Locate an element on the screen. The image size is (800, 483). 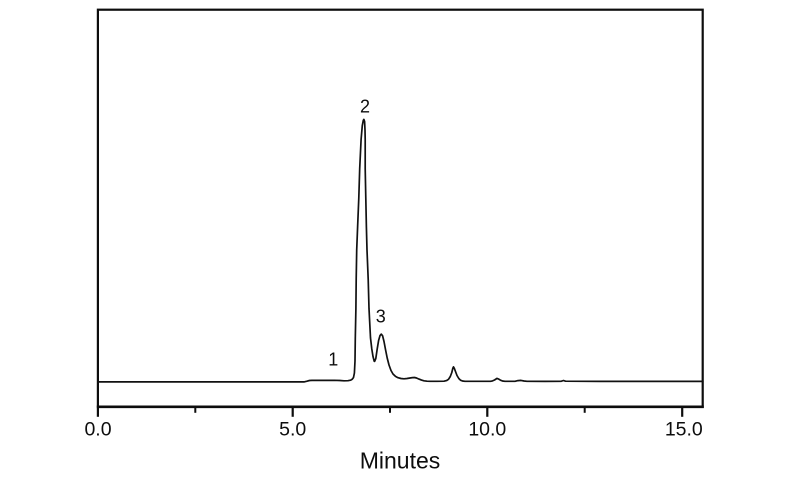
svg-text: 0.0 is located at coordinates (97, 430).